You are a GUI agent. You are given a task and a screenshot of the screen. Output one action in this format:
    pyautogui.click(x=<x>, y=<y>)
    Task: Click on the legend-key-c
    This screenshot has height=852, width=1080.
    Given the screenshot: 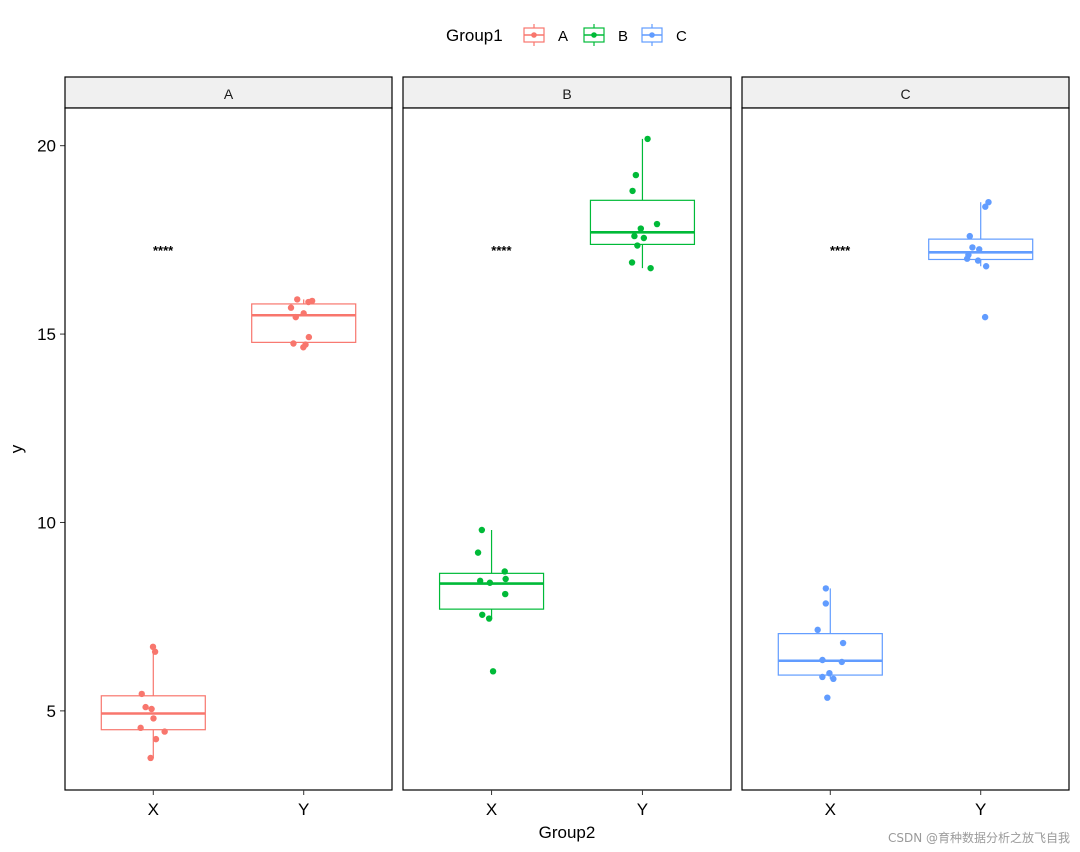 What is the action you would take?
    pyautogui.click(x=652, y=35)
    